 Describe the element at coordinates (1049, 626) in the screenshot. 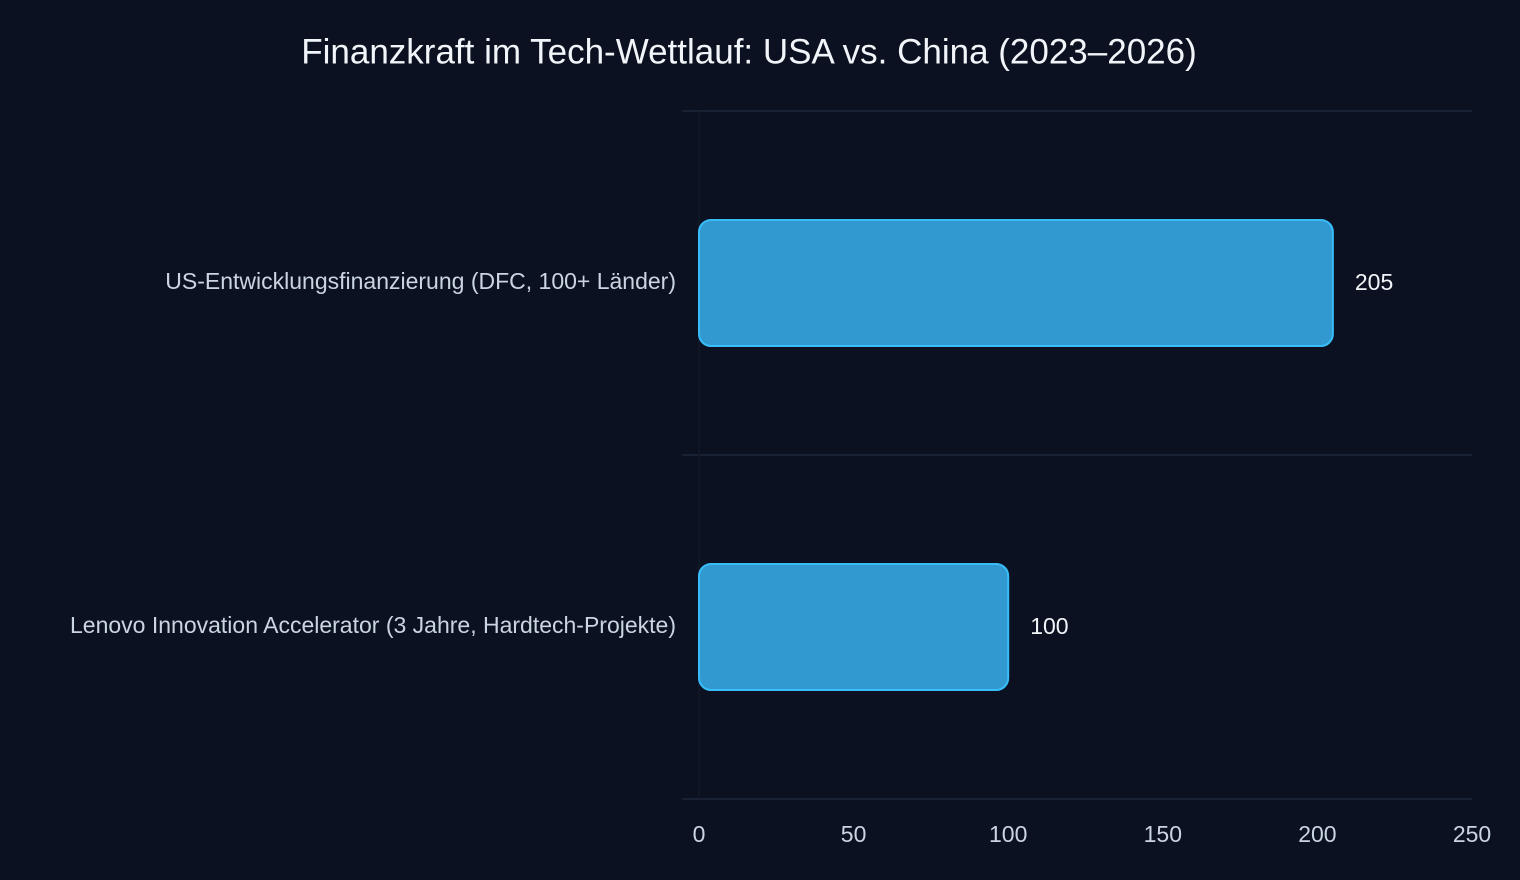

I see `value-label: 100` at that location.